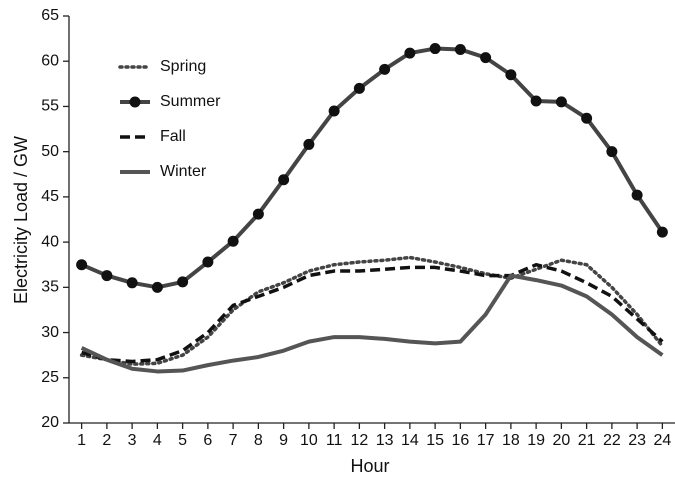 The image size is (675, 484). I want to click on y-tick-label: 60, so click(50, 60).